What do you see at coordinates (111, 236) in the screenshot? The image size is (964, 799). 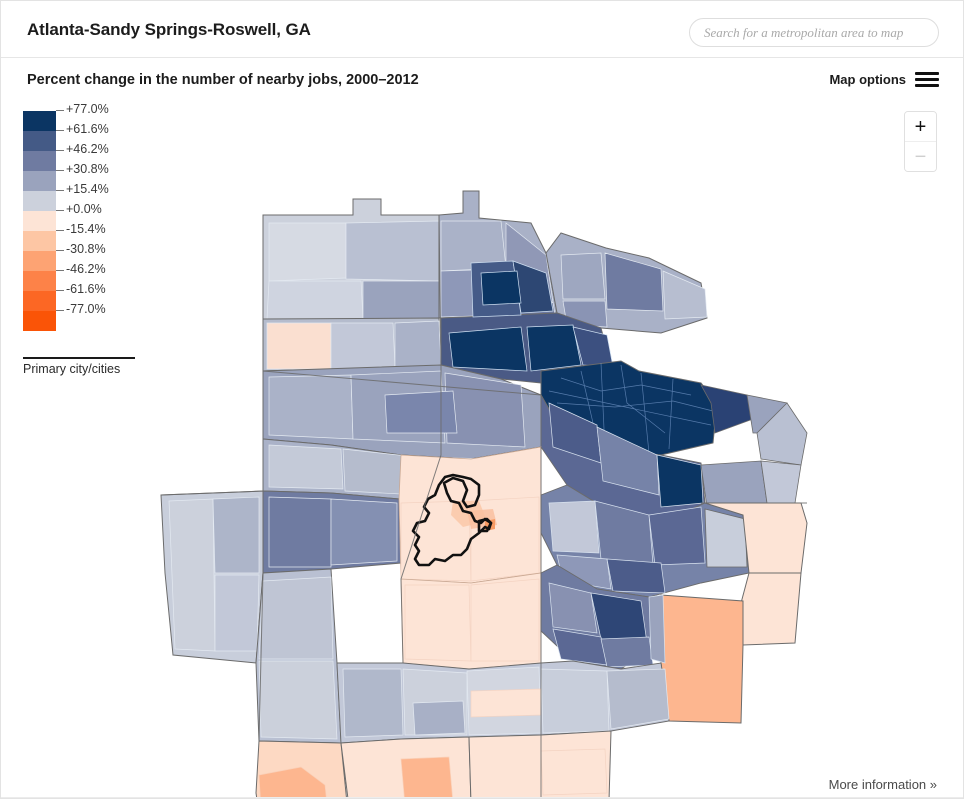 I see `legend-tick-wrap: -15.4%` at bounding box center [111, 236].